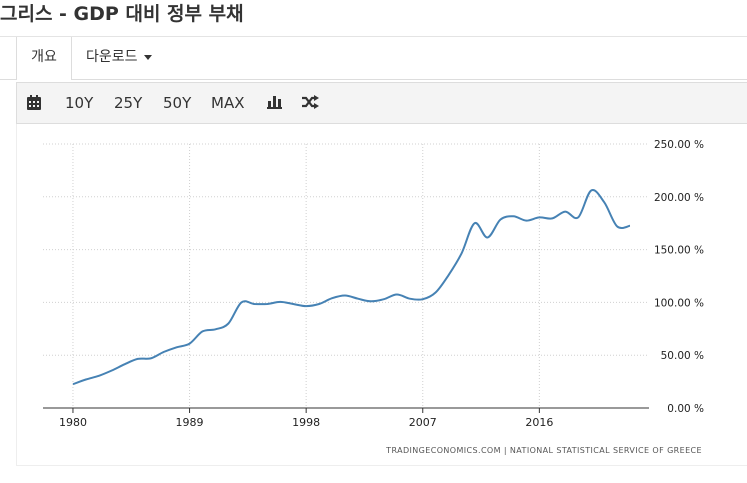 This screenshot has width=747, height=483. What do you see at coordinates (34, 103) in the screenshot?
I see `calendar-icon` at bounding box center [34, 103].